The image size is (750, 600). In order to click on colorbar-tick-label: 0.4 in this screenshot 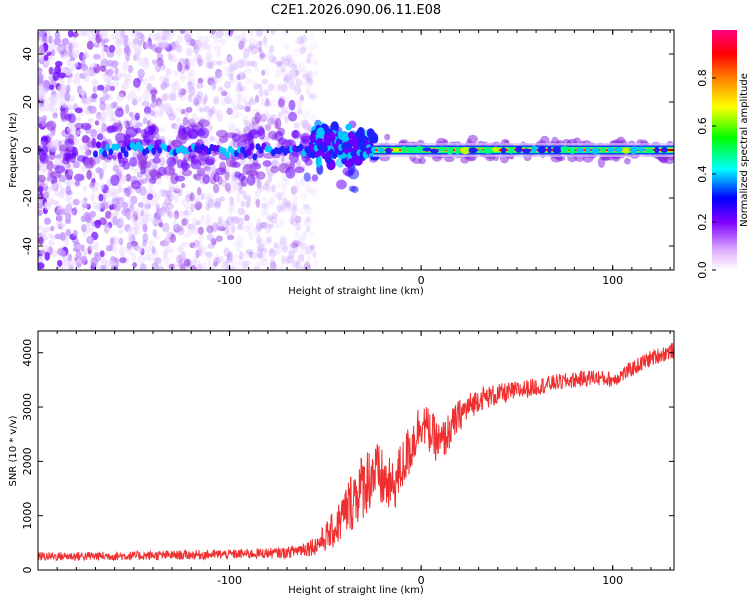, I will do `click(702, 174)`.